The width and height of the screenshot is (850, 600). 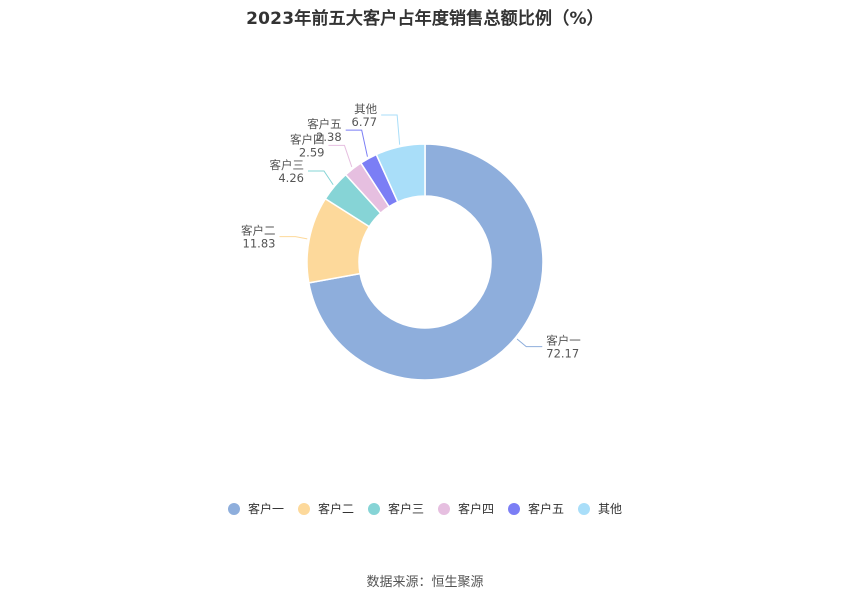 I want to click on legend-label: 客户四, so click(x=476, y=509).